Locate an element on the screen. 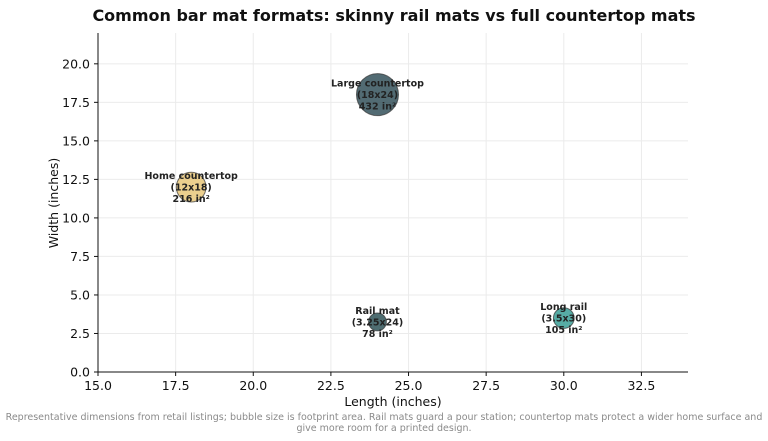 Image resolution: width=768 pixels, height=441 pixels. x-tick-label: 30.0 is located at coordinates (564, 385).